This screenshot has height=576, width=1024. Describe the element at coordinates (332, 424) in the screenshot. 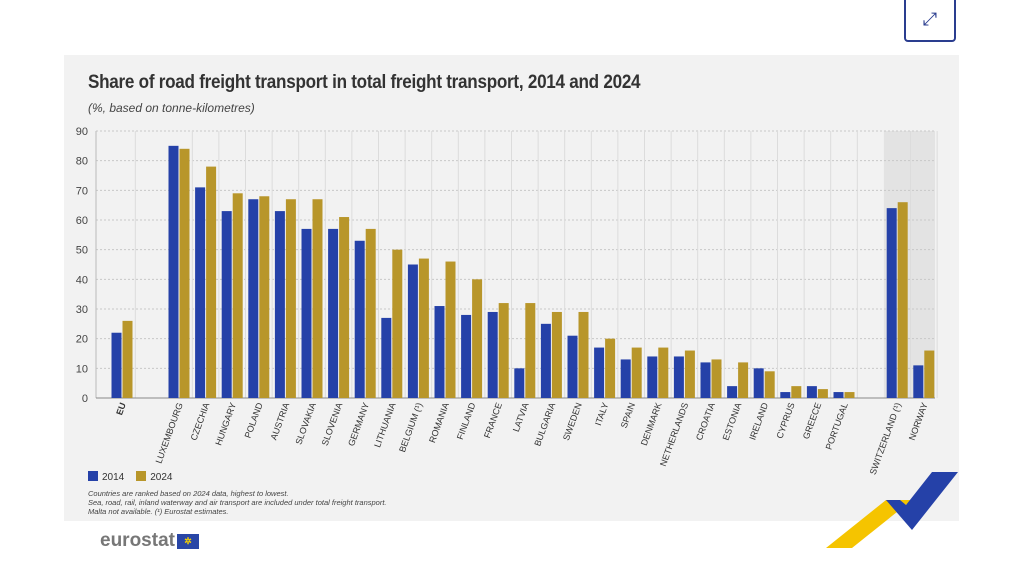

I see `x-tick-label: SLOVENIA` at that location.